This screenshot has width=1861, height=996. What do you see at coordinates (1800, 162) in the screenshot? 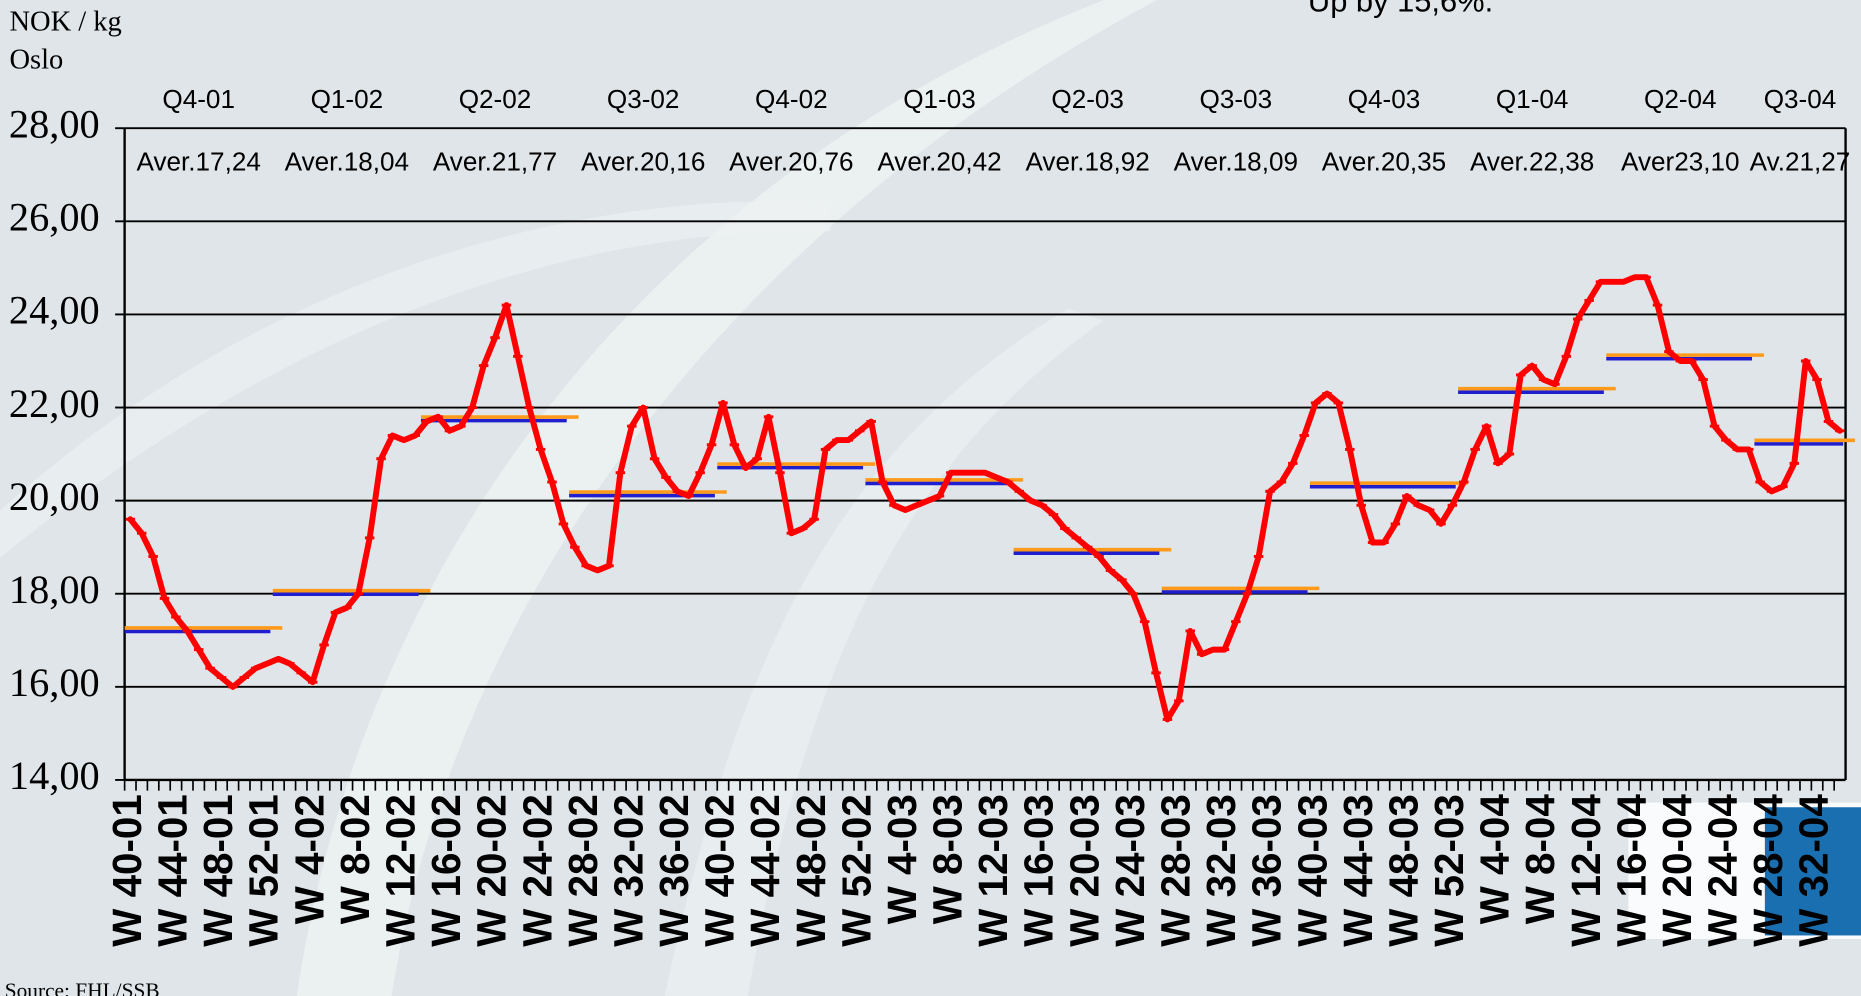
I see `quarter-average-label: Av.21,27` at bounding box center [1800, 162].